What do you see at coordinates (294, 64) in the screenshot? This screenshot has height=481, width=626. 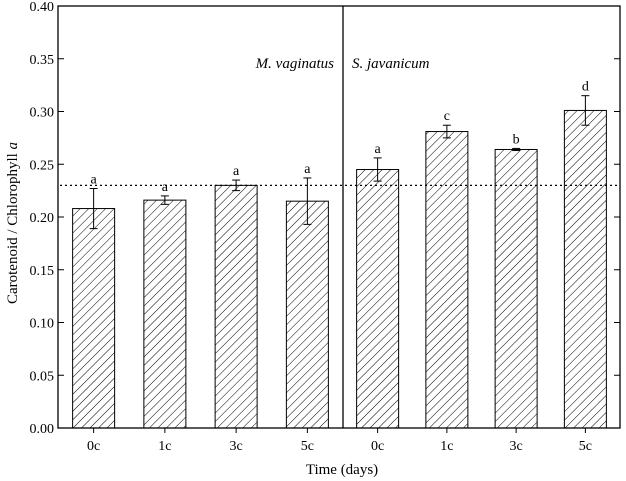 I see `panel-label-m-vaginatus: M. vaginatus` at bounding box center [294, 64].